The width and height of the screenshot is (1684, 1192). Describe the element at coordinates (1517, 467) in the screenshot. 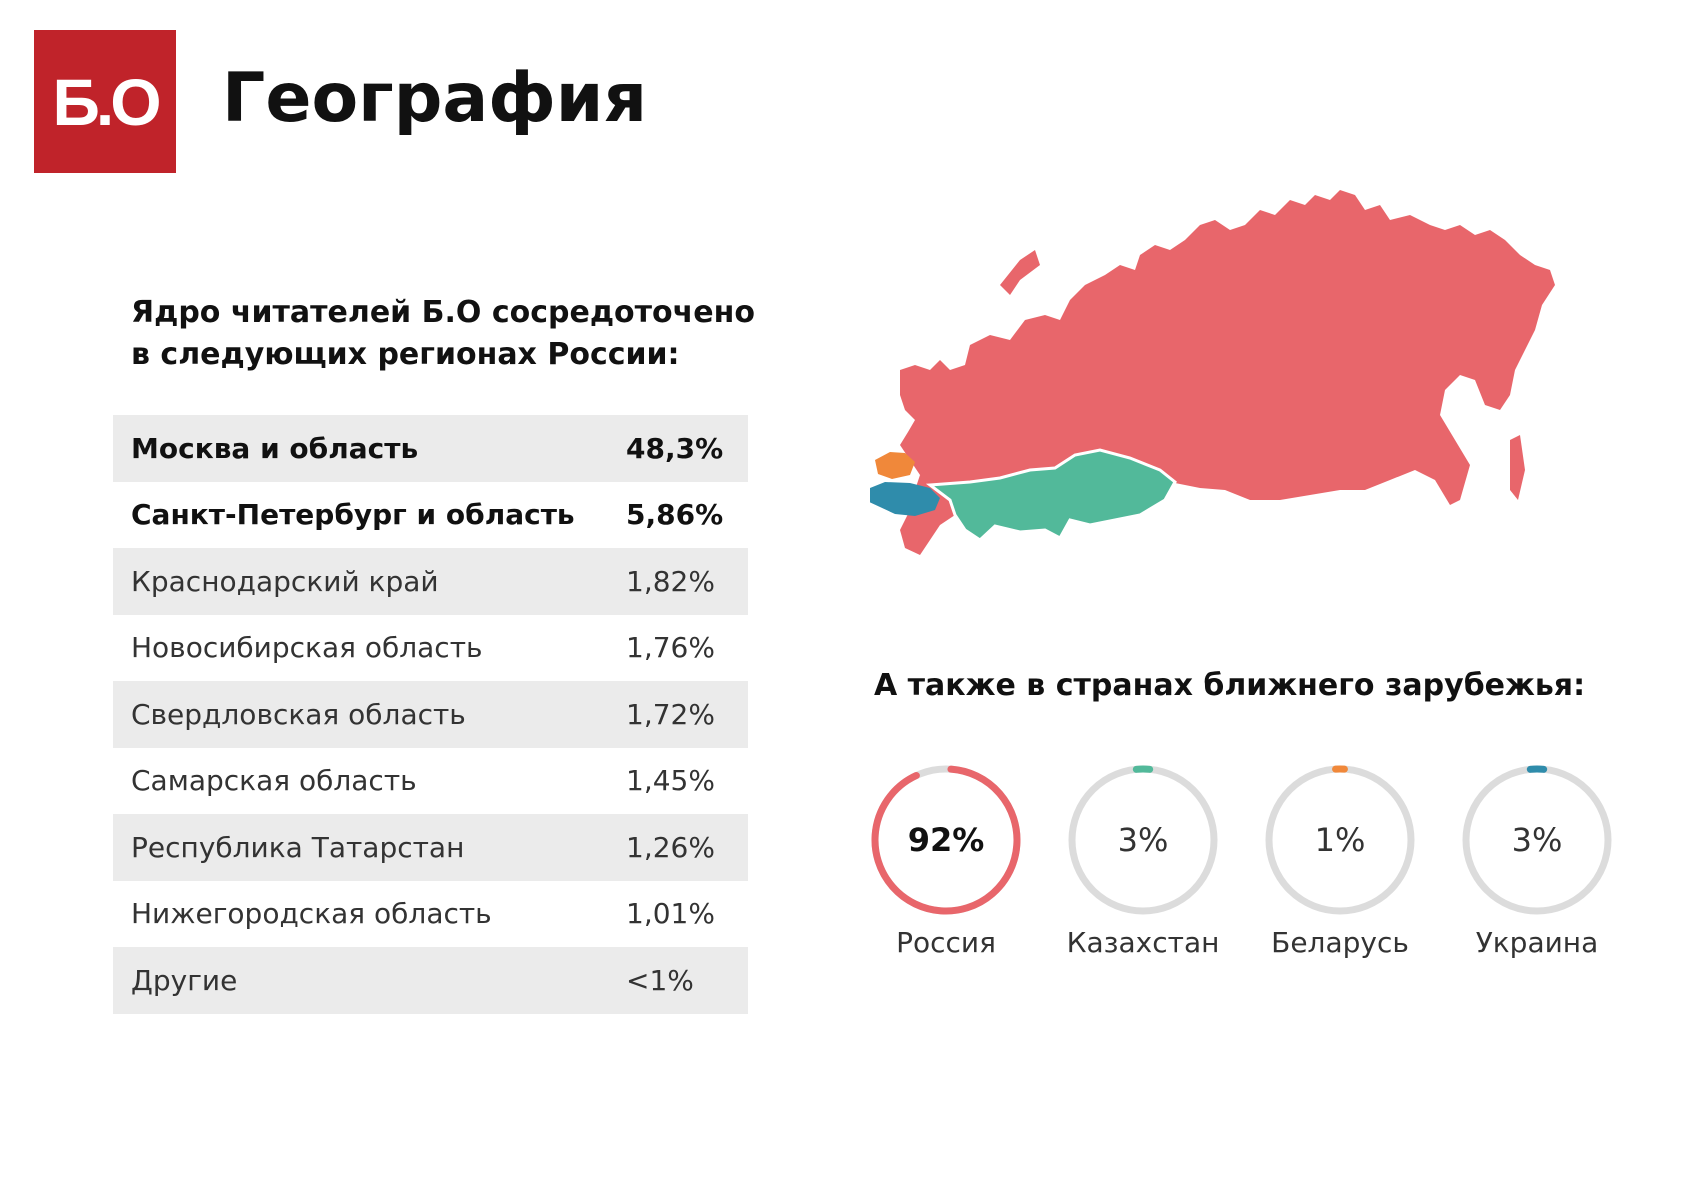

I see `map-sakhalin` at that location.